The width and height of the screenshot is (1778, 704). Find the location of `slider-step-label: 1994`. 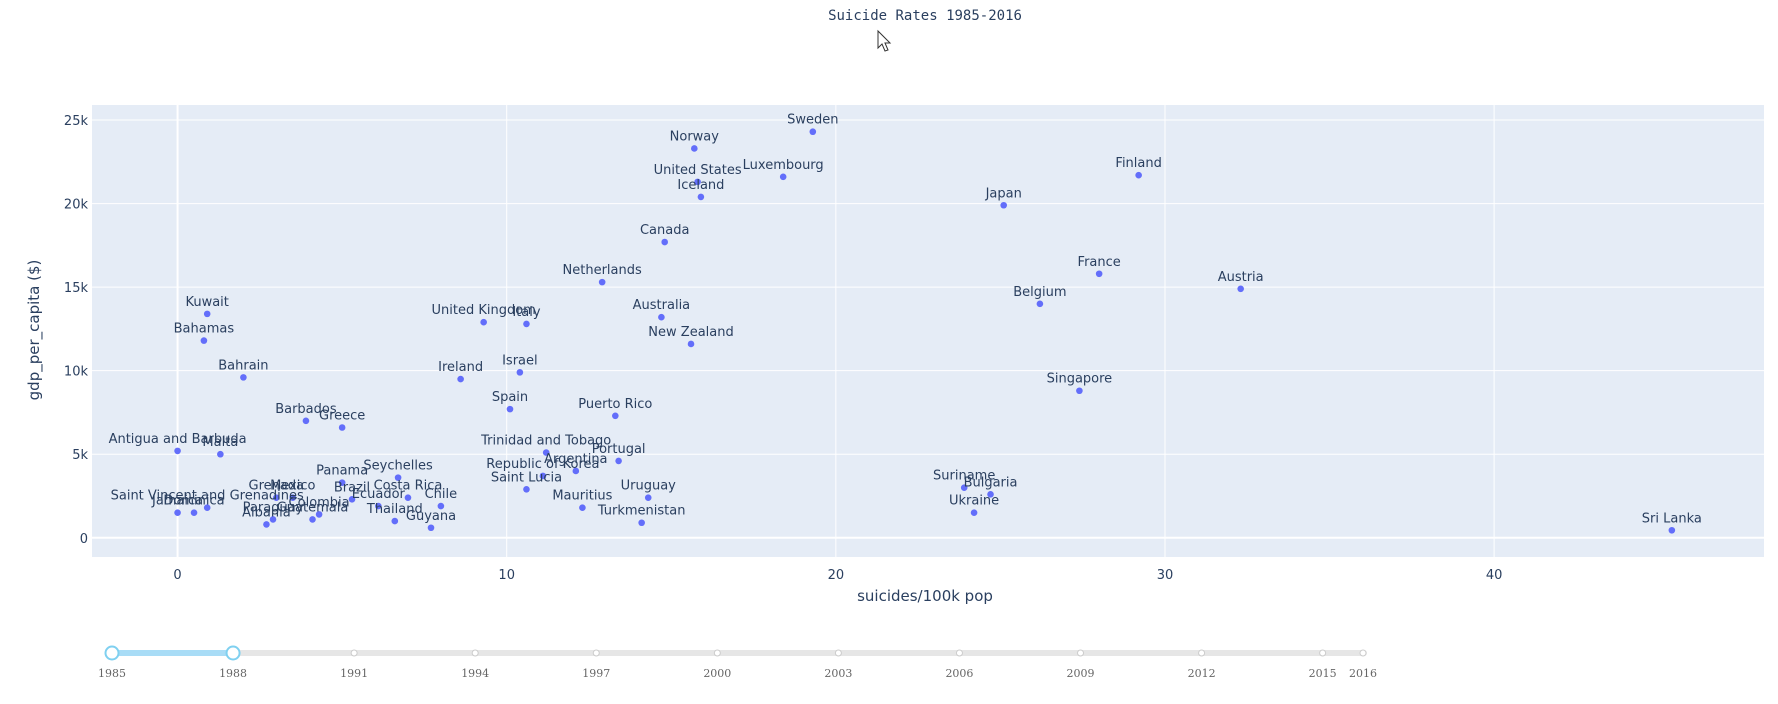

slider-step-label: 1994 is located at coordinates (475, 673).